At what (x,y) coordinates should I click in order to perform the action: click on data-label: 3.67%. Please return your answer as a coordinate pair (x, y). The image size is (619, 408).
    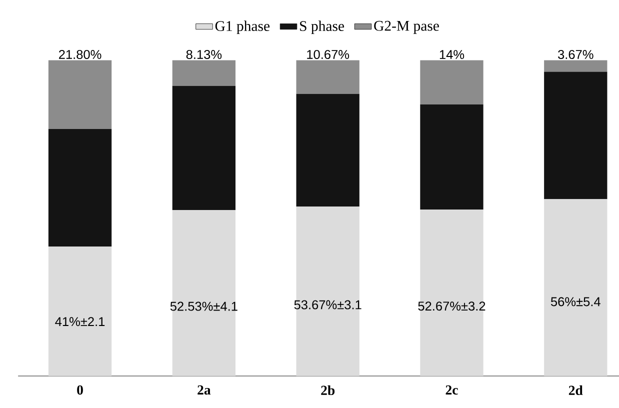
    Looking at the image, I should click on (576, 55).